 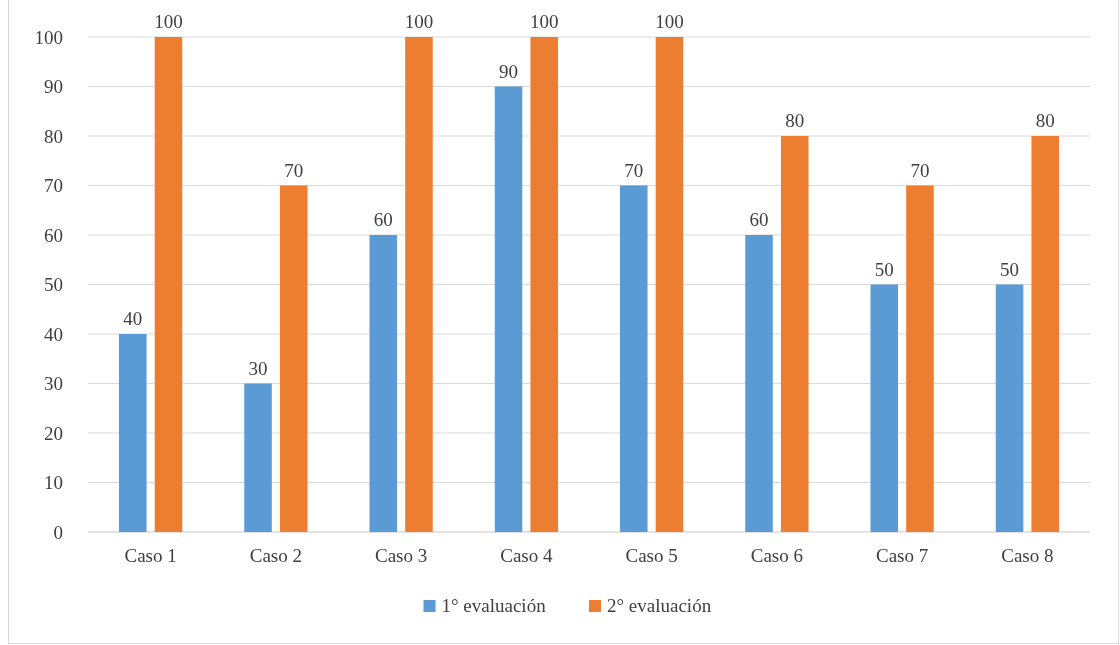 I want to click on x-tick-label: Caso 3, so click(x=401, y=555).